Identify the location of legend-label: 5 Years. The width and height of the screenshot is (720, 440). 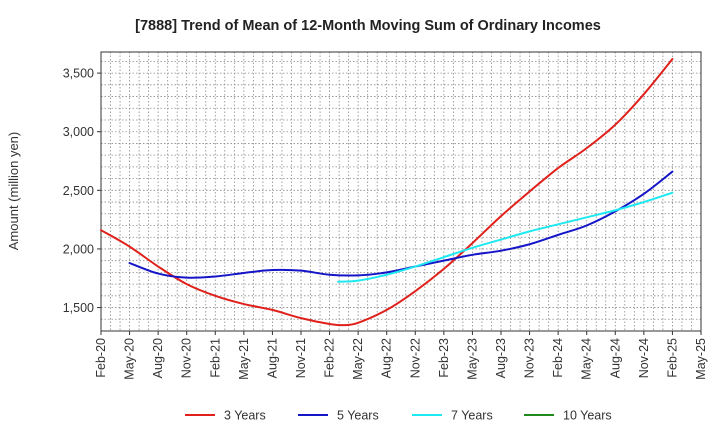
(358, 416).